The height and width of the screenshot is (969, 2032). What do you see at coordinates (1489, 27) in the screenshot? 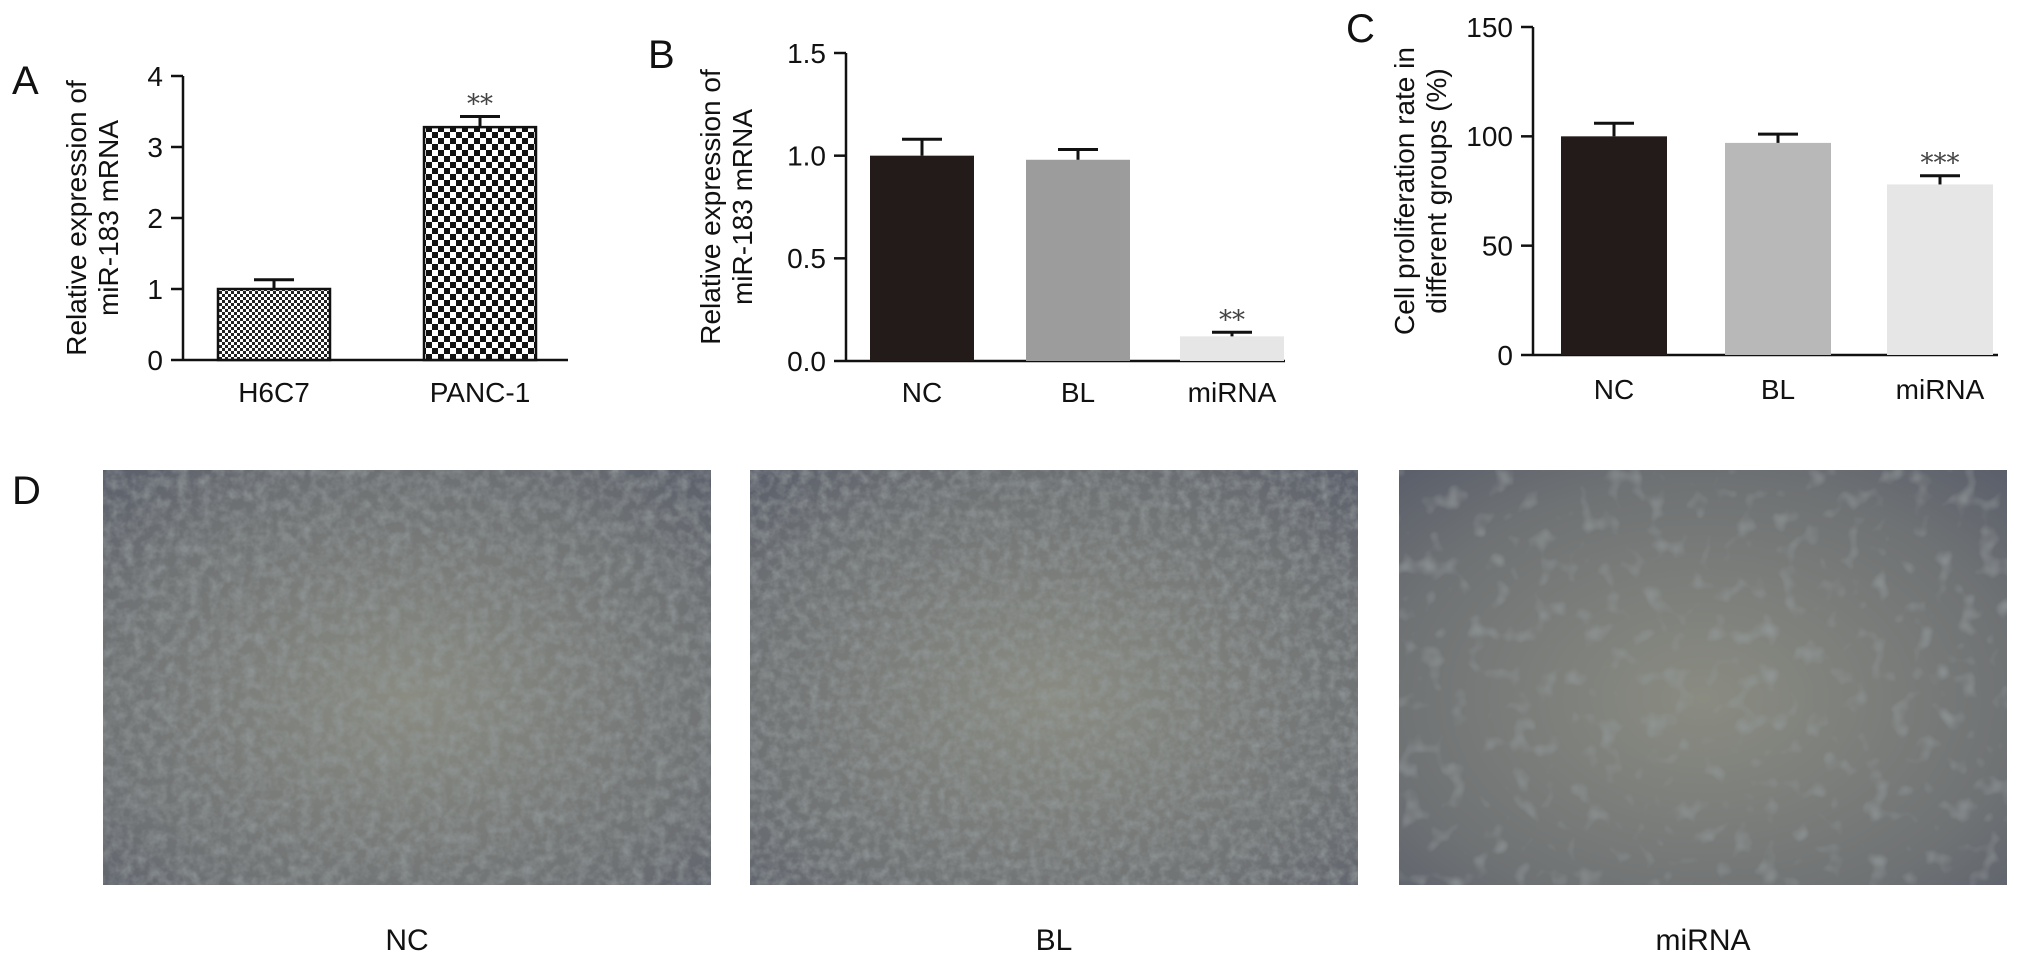
I see `y-tick-label: 150` at bounding box center [1489, 27].